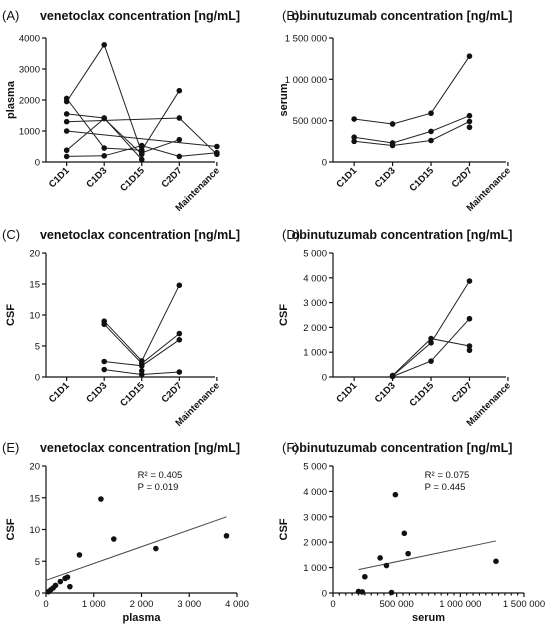 The height and width of the screenshot is (633, 550). Describe the element at coordinates (284, 99) in the screenshot. I see `y-axis-label: serum` at that location.